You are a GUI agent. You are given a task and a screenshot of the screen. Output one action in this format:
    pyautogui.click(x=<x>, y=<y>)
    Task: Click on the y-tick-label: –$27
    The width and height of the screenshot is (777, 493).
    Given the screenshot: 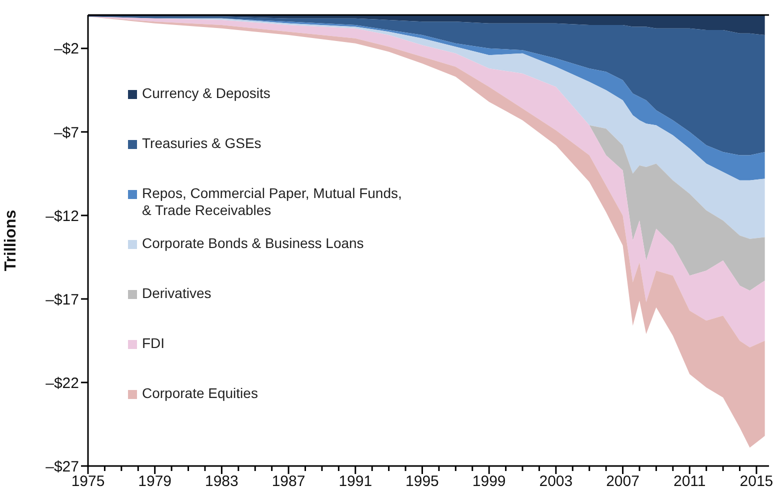 What is the action you would take?
    pyautogui.click(x=62, y=467)
    